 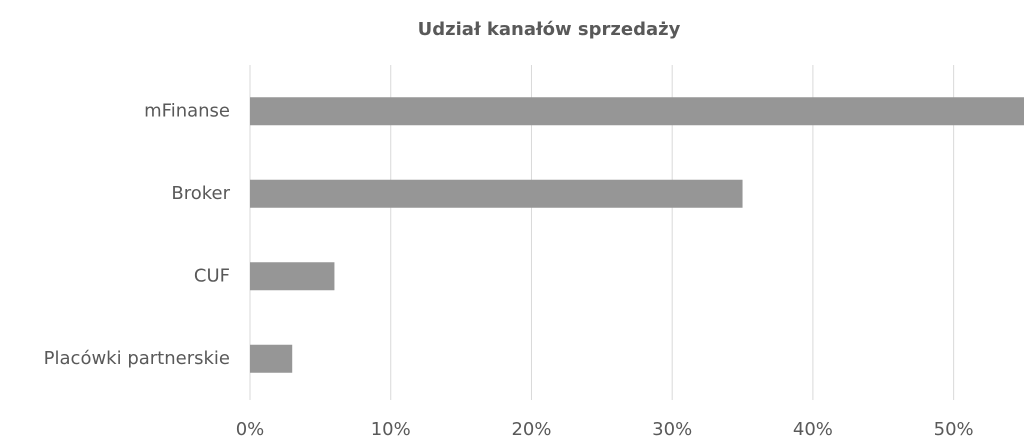 What do you see at coordinates (954, 429) in the screenshot?
I see `x-tick-label: 50%` at bounding box center [954, 429].